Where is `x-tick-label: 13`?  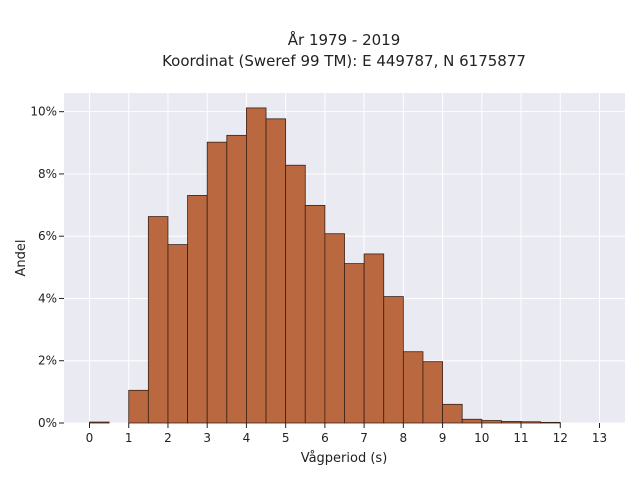
x-tick-label: 13 is located at coordinates (599, 438).